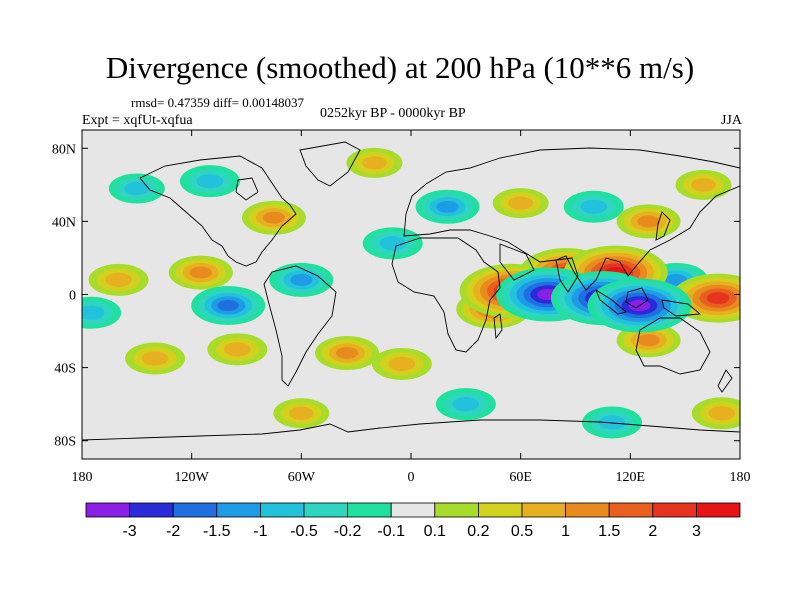  I want to click on colorbar-label: 0.2, so click(478, 531).